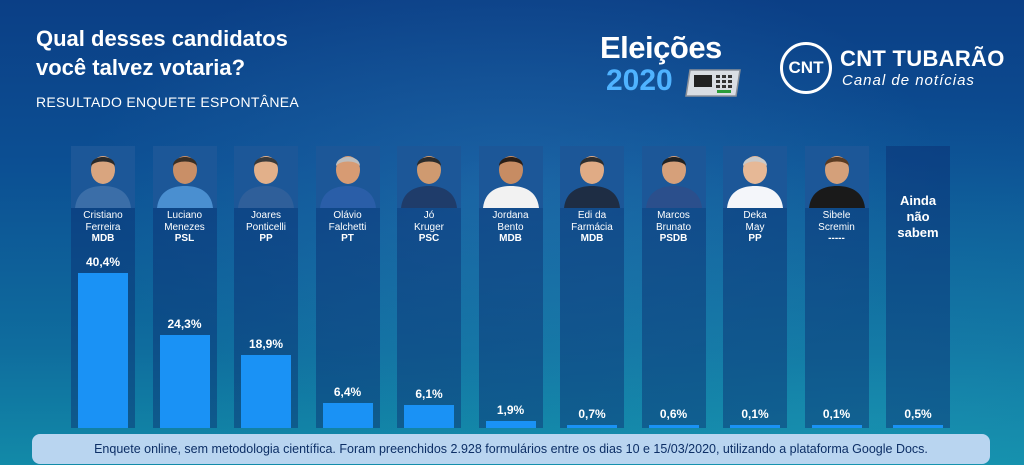 The height and width of the screenshot is (465, 1024). Describe the element at coordinates (918, 200) in the screenshot. I see `undecided-label-line: Ainda` at that location.